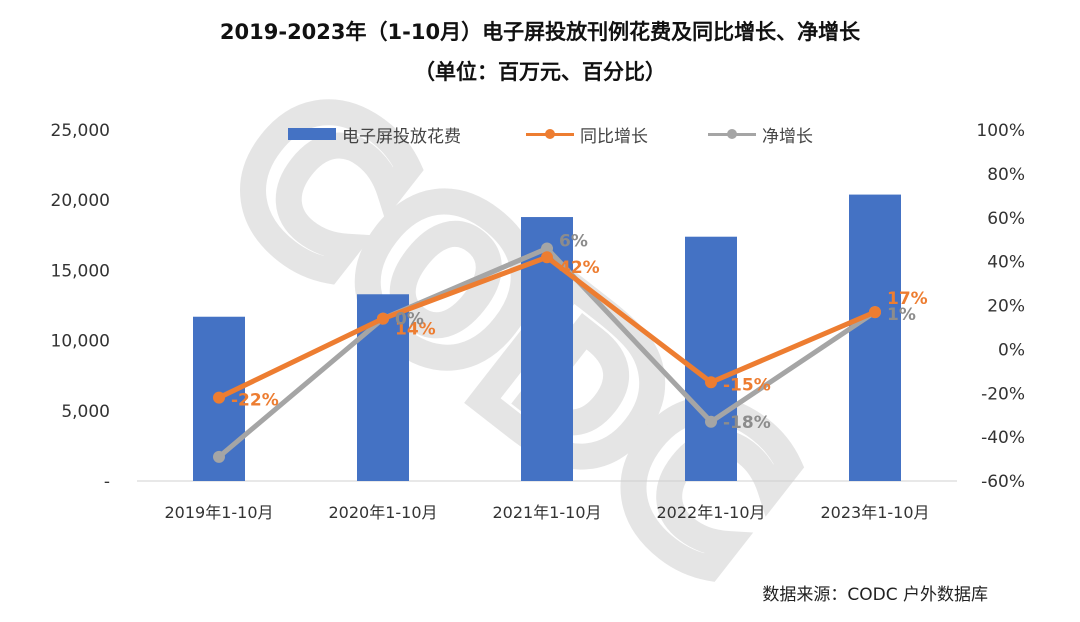  Describe the element at coordinates (875, 595) in the screenshot. I see `data-source: 数据来源：CODC 户外数据库` at that location.